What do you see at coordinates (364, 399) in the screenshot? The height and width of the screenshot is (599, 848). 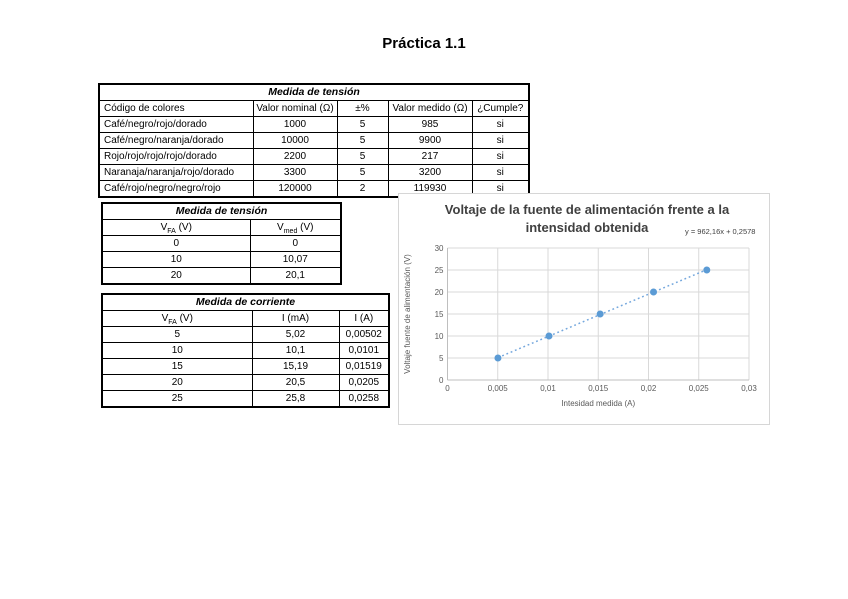 I see `cell-ia: 0,0258` at bounding box center [364, 399].